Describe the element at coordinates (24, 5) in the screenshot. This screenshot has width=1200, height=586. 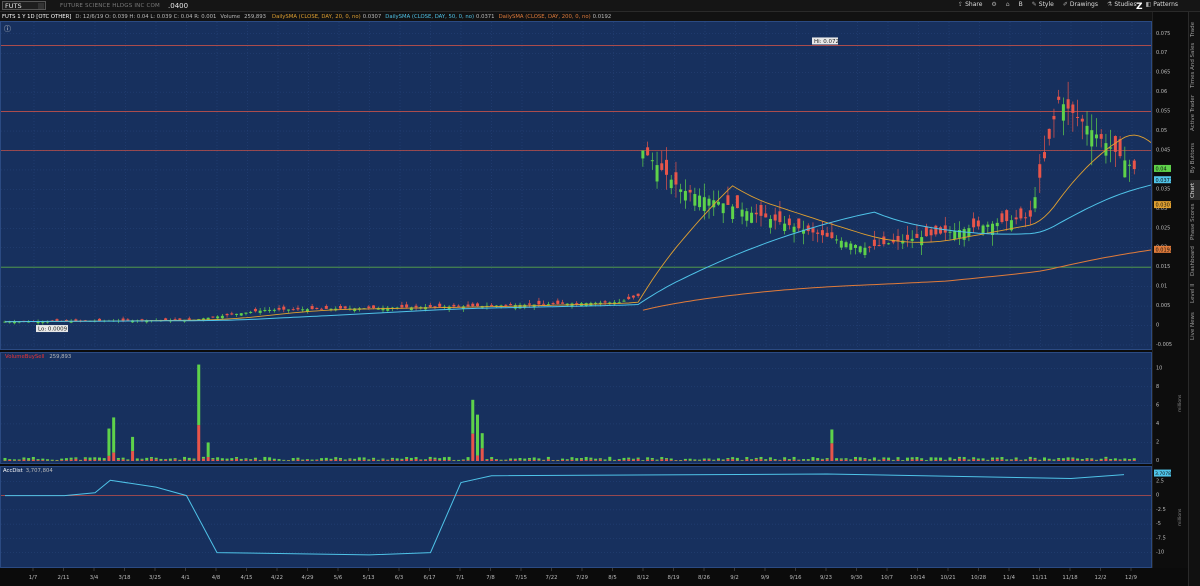
I see `symbol-input: FUTS` at that location.